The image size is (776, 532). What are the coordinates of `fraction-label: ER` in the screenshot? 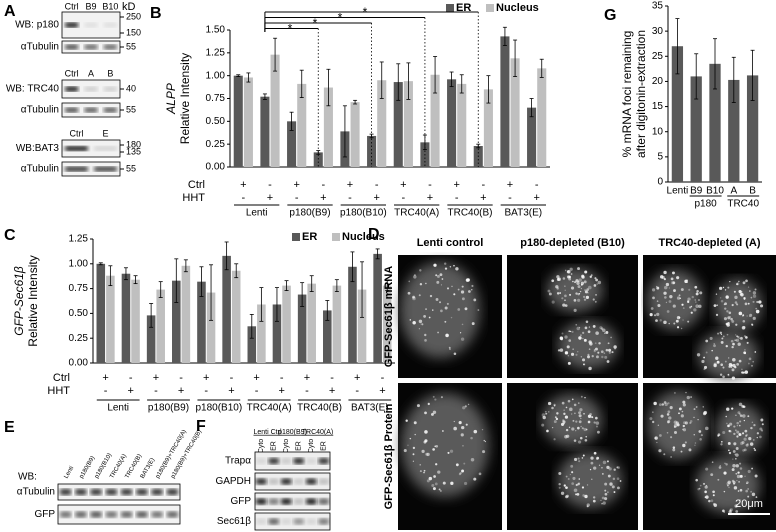 It's located at (274, 446).